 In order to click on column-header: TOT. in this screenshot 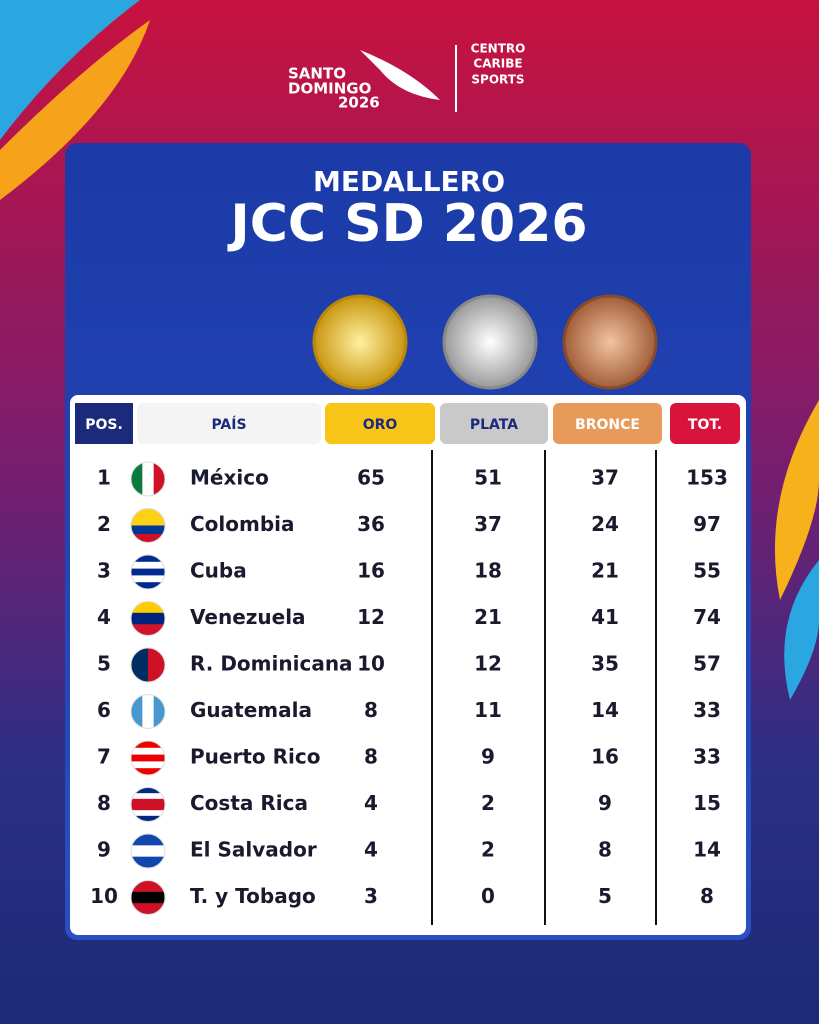, I will do `click(705, 425)`.